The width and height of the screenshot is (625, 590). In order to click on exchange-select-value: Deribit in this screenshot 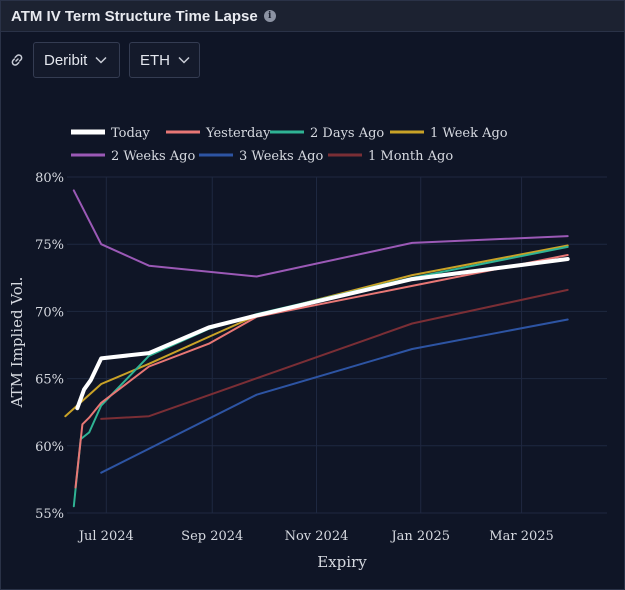, I will do `click(66, 60)`.